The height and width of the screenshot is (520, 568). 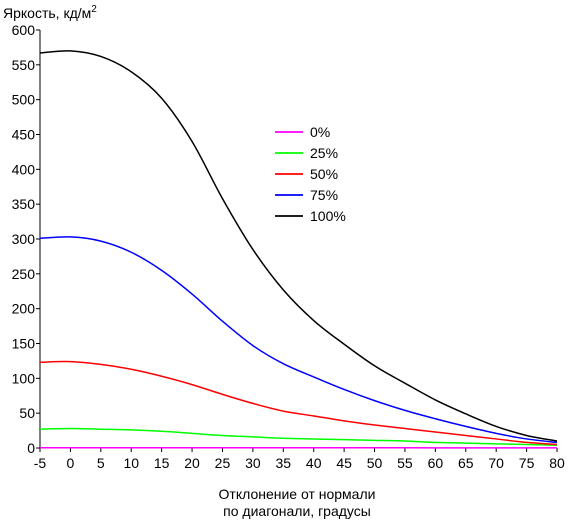 I want to click on x-tick-label: 20, so click(x=192, y=463).